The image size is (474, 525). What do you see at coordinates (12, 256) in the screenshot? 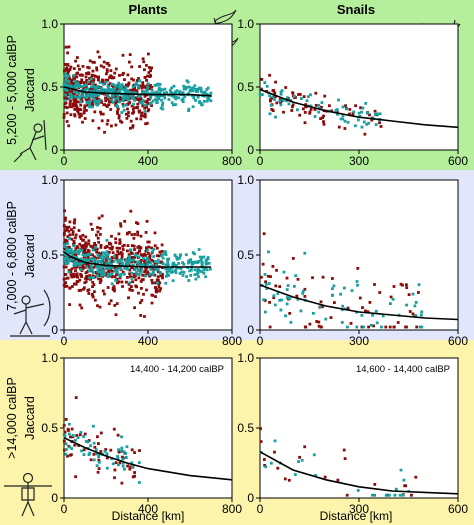
I see `row-label-period: 7,000 - 6,800 calBP` at bounding box center [12, 256].